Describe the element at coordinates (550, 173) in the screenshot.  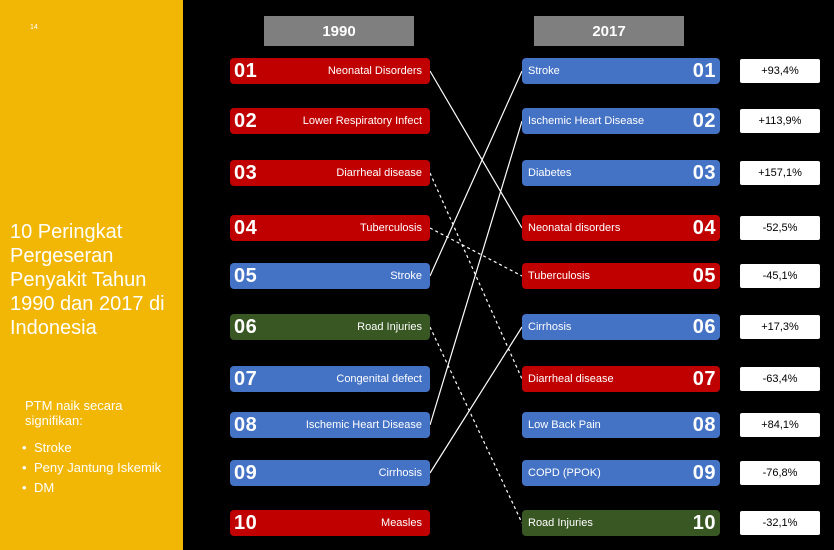
I see `disease-label: Diabetes` at that location.